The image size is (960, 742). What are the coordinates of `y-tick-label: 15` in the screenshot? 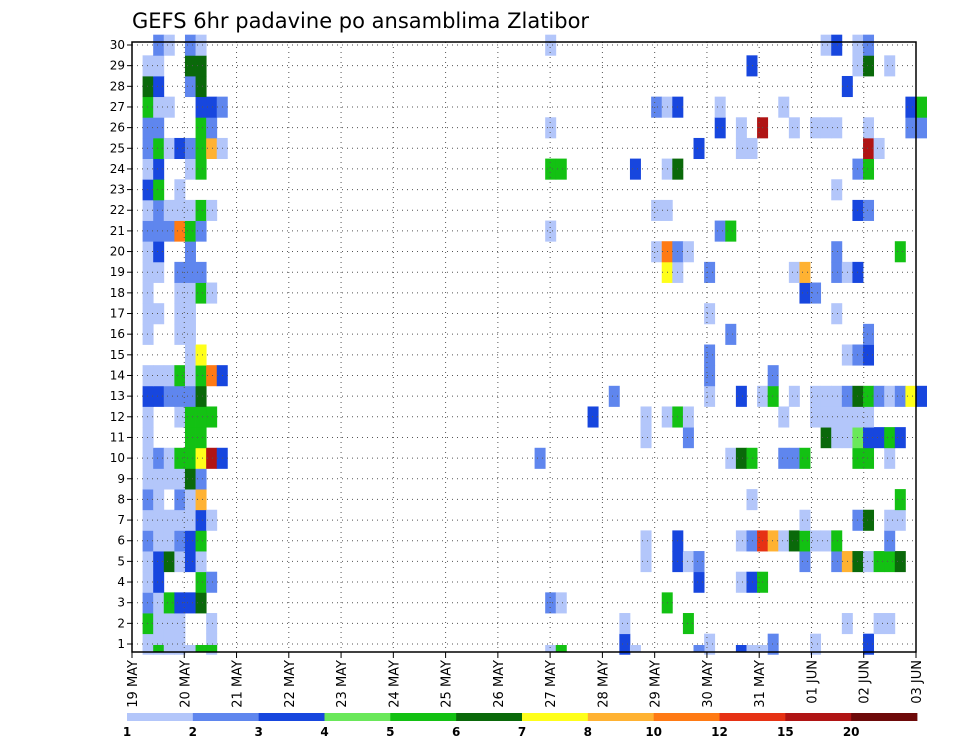 It's located at (117, 355).